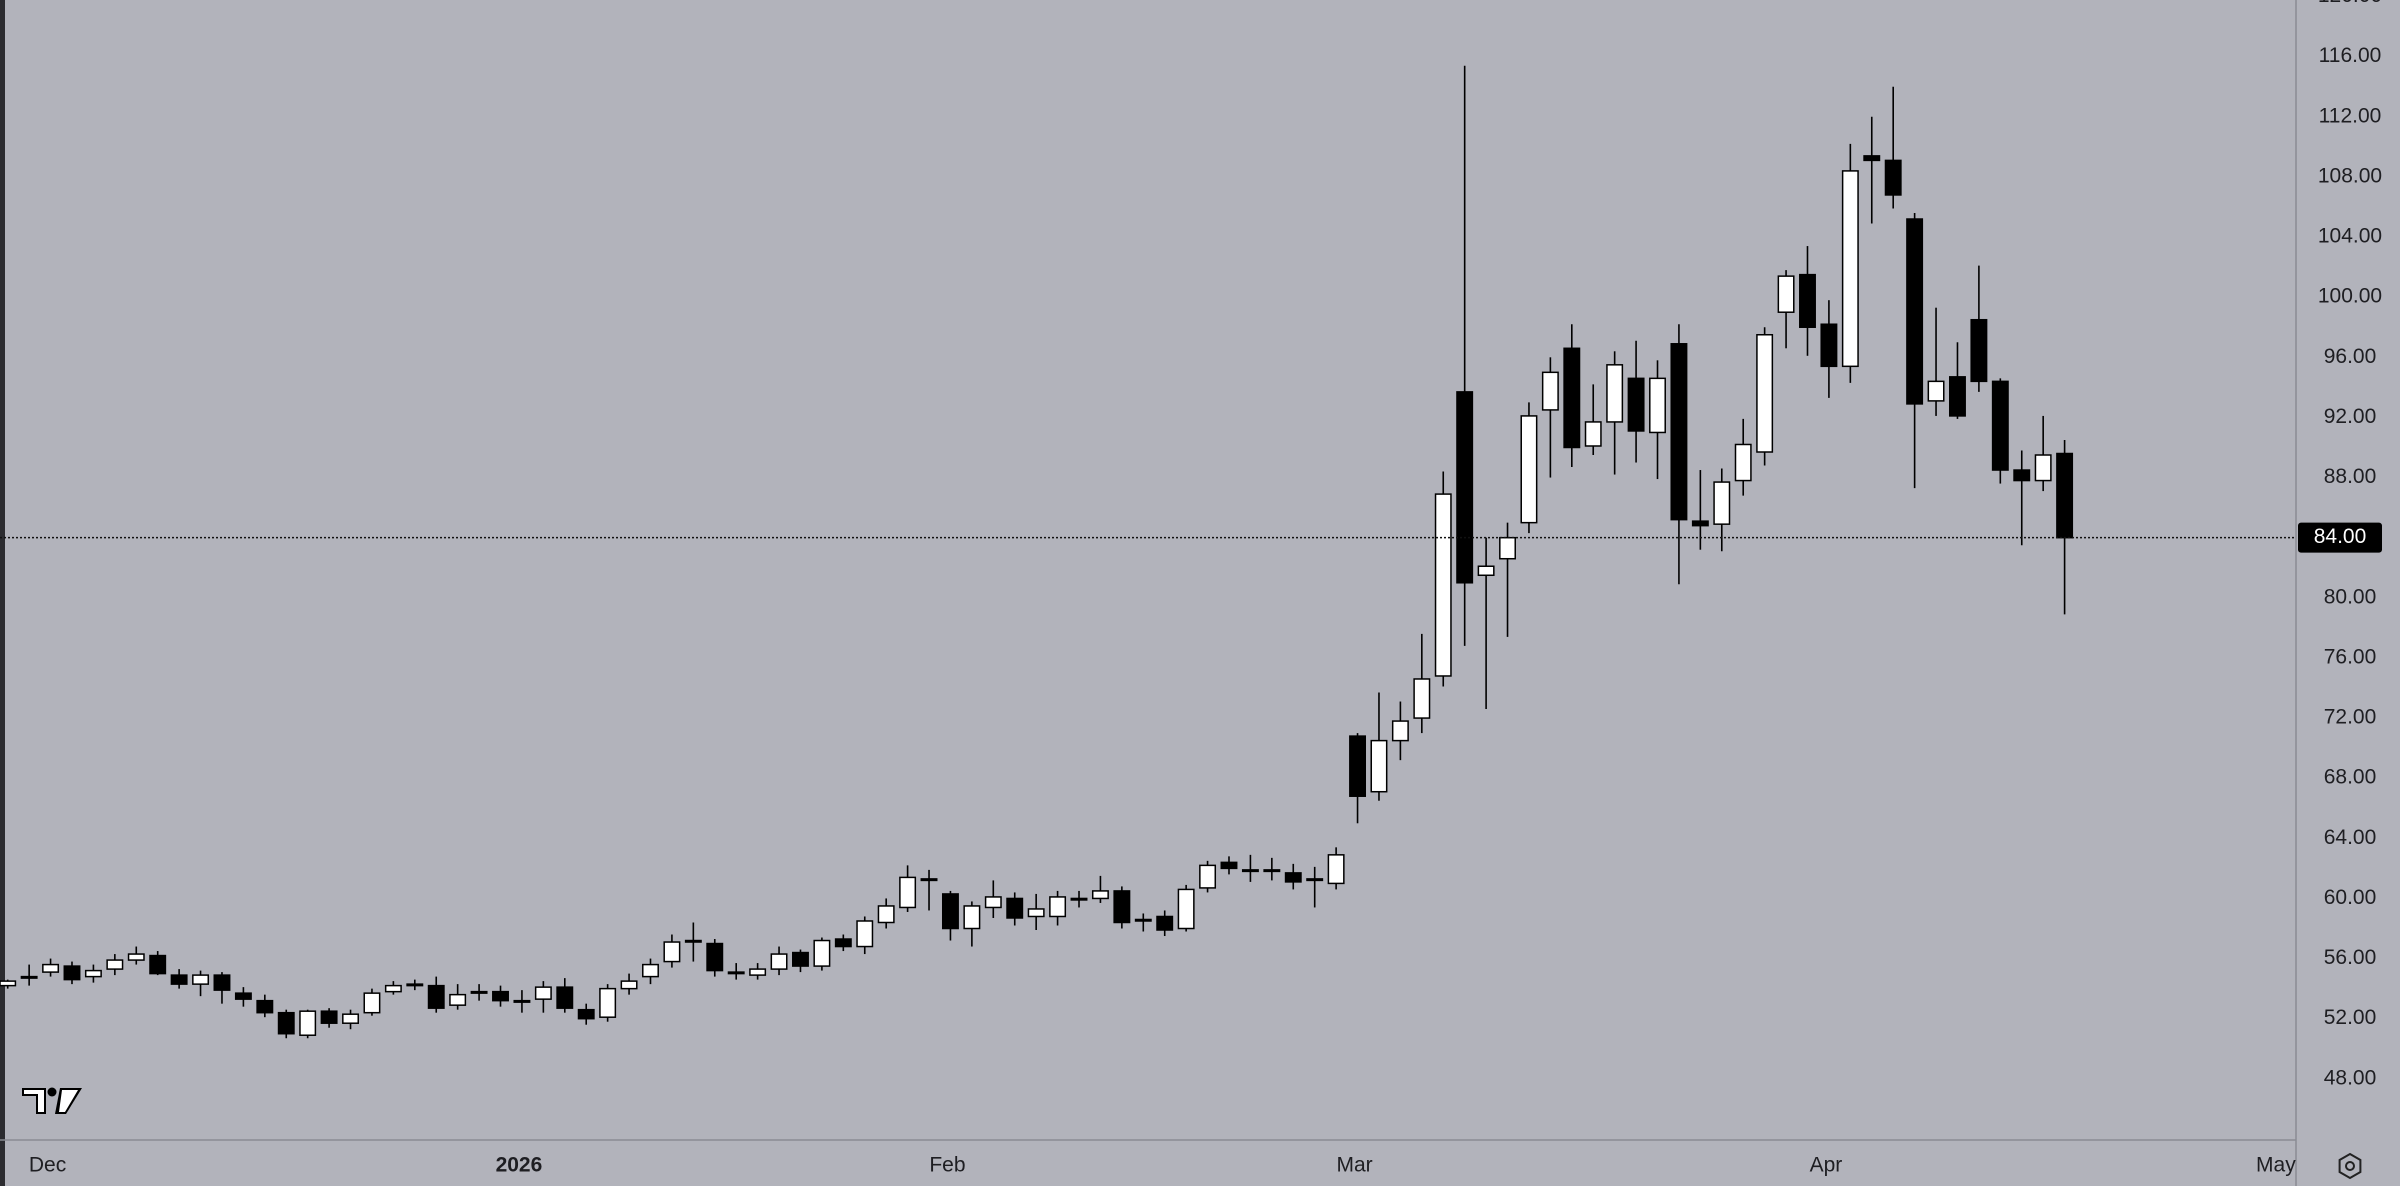  What do you see at coordinates (2350, 717) in the screenshot?
I see `y-tick-label: 72.00` at bounding box center [2350, 717].